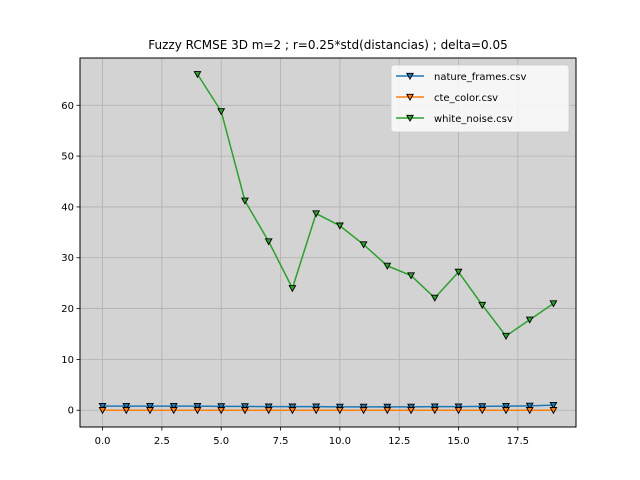  I want to click on y-tick-label: 40, so click(67, 207).